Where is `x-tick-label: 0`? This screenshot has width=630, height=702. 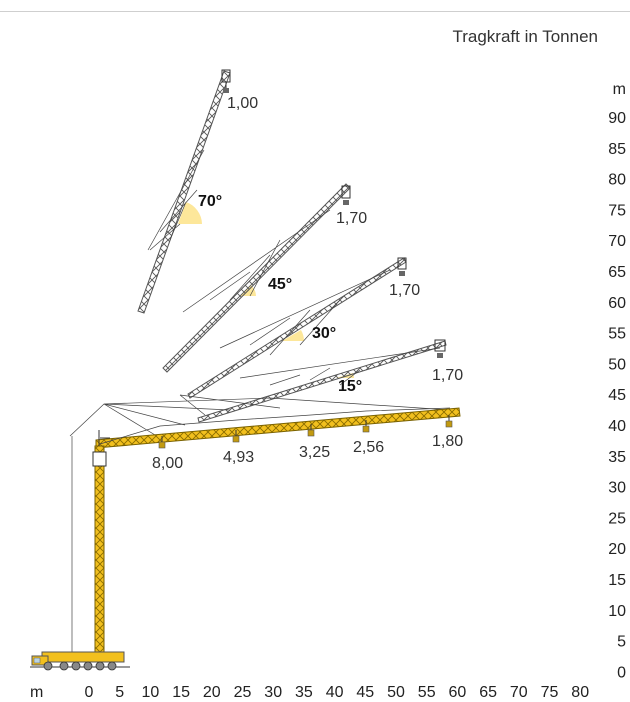
x-tick-label: 0 is located at coordinates (89, 692).